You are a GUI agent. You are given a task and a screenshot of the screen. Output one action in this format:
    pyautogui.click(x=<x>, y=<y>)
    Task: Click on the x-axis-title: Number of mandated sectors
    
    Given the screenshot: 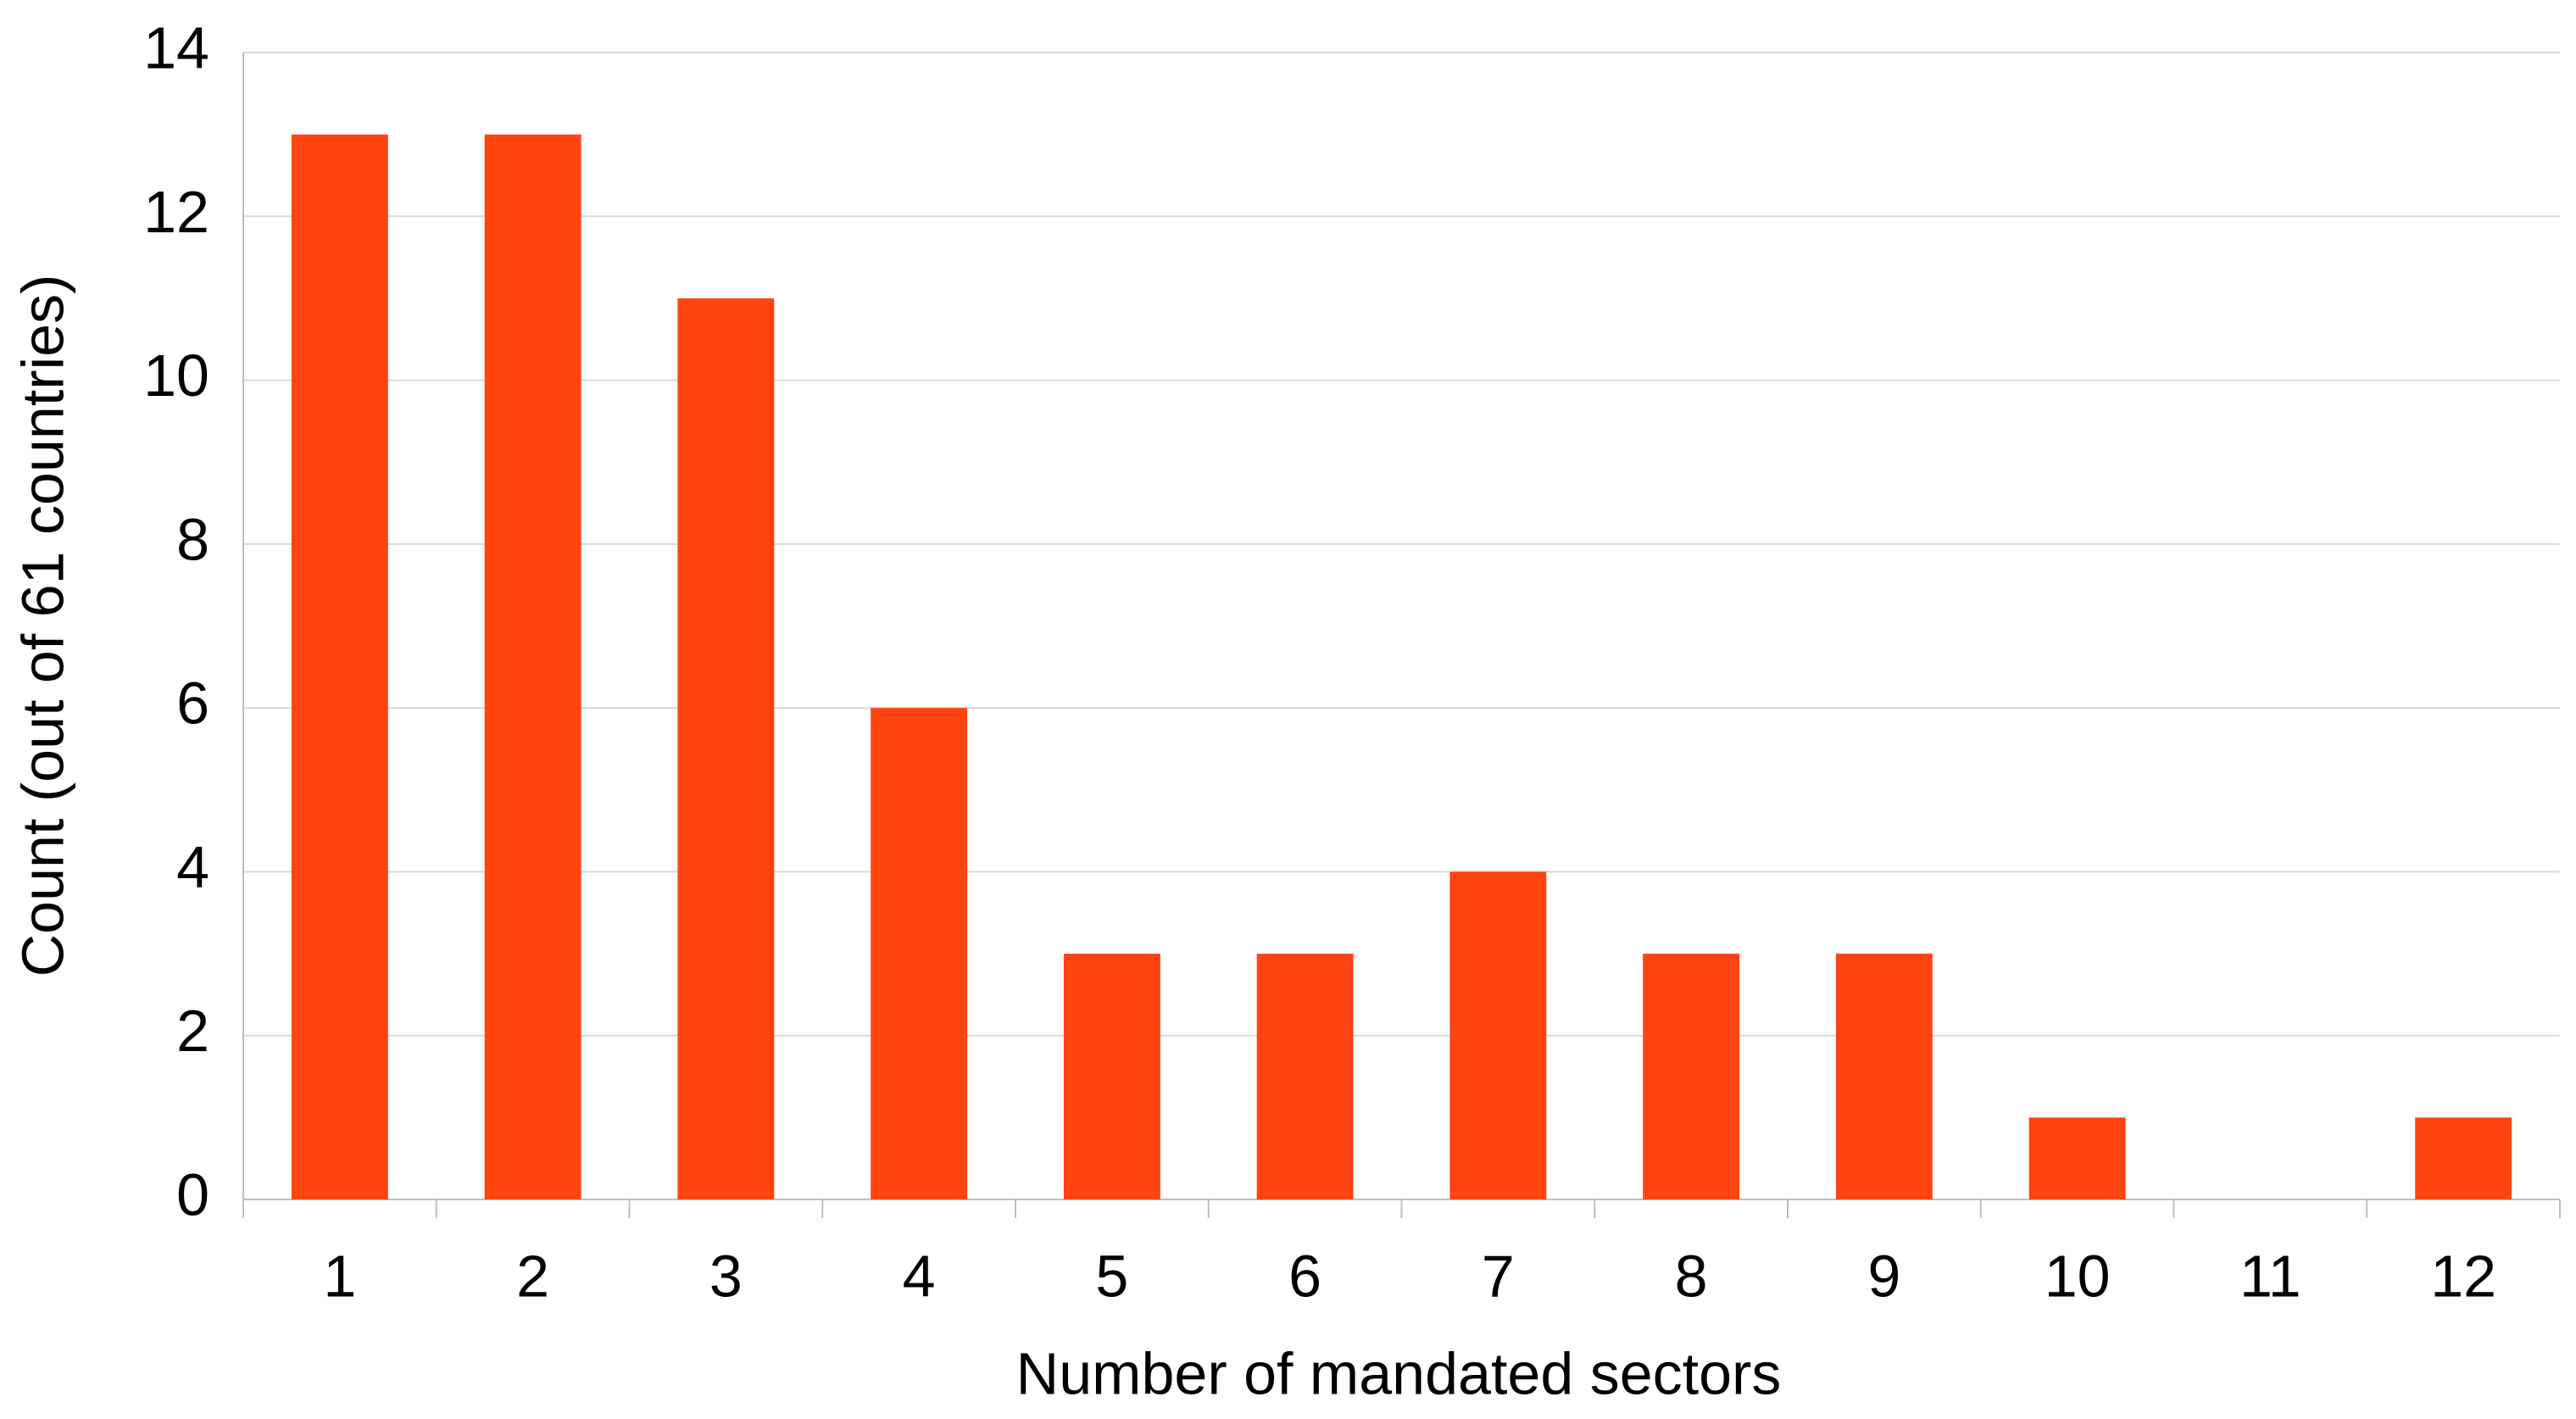 What is the action you would take?
    pyautogui.click(x=1399, y=1373)
    